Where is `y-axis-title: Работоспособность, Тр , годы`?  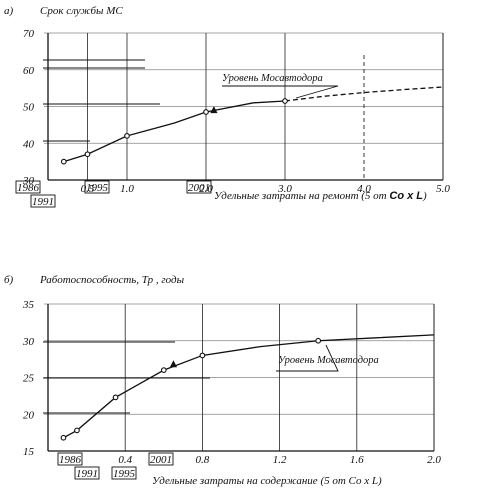
y-axis-title: Работоспособность, Тр , годы is located at coordinates (112, 280).